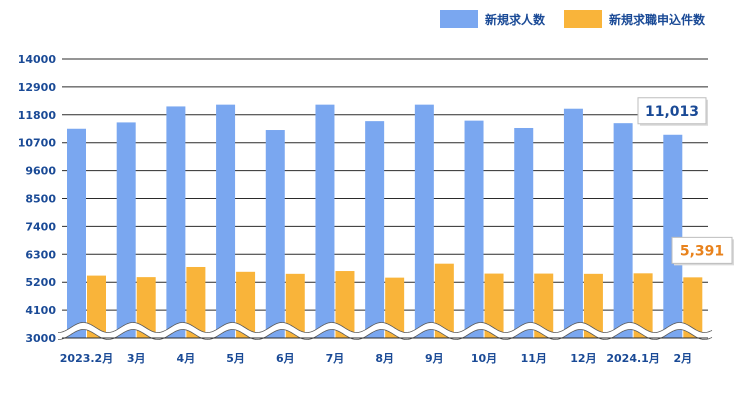 The image size is (740, 400). I want to click on x-tick-label: 3月, so click(136, 358).